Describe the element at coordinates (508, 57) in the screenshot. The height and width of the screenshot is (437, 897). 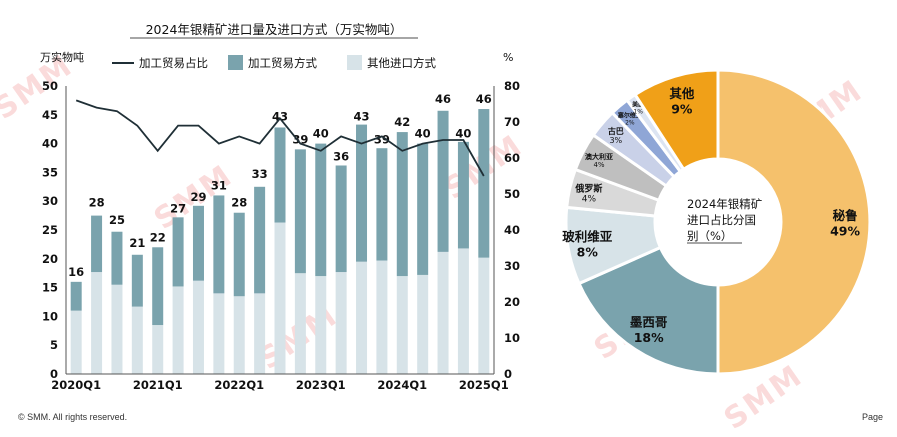
I see `right-axis-unit: %` at that location.